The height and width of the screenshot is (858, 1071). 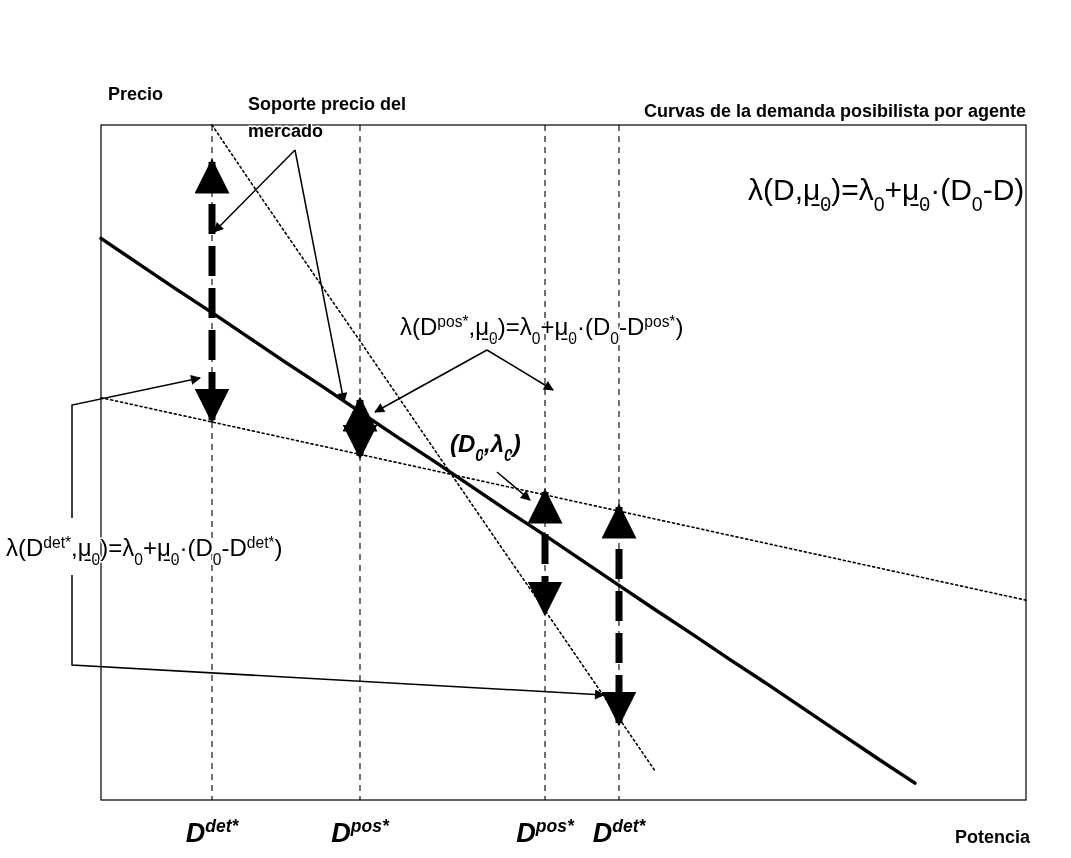 I want to click on annotation: Soporte precio del mercado, so click(x=327, y=117).